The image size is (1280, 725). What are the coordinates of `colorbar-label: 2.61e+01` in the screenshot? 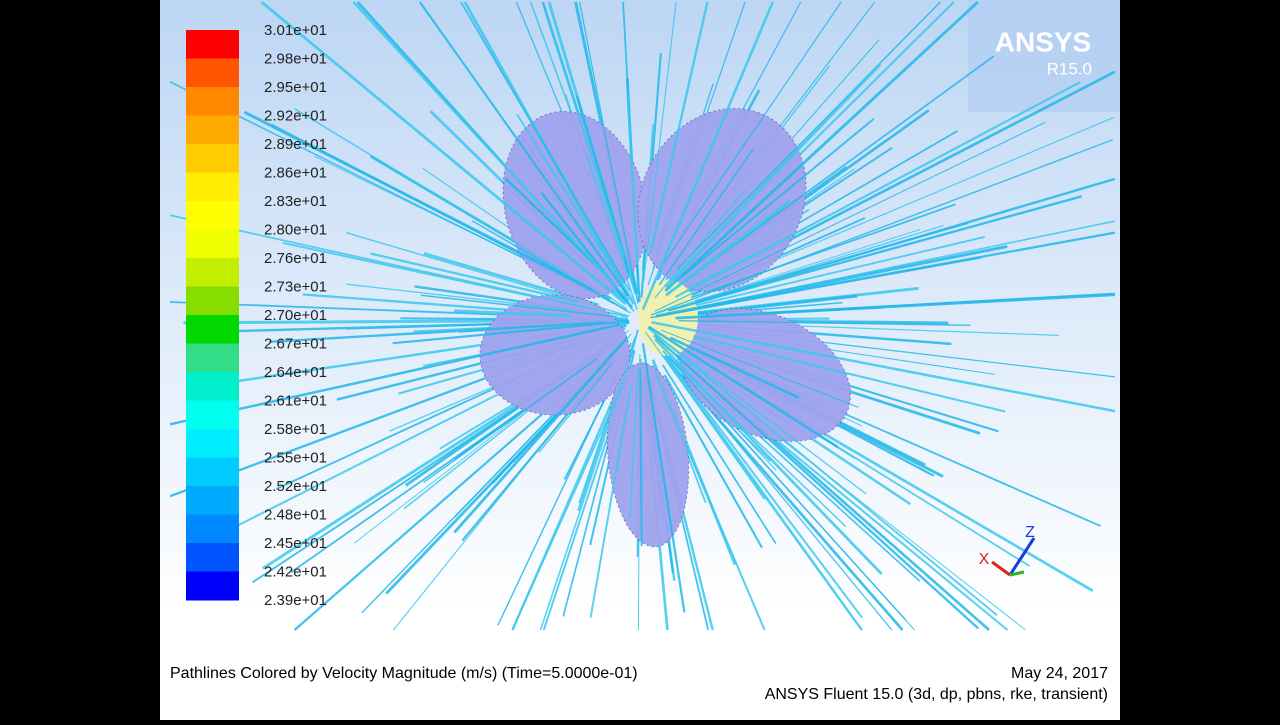 It's located at (295, 400).